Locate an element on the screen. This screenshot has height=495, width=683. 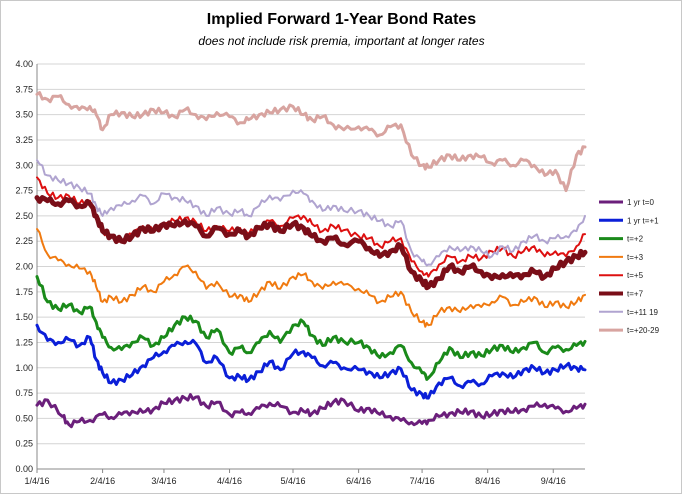
x-tick-label: 1/4/16 is located at coordinates (36, 481).